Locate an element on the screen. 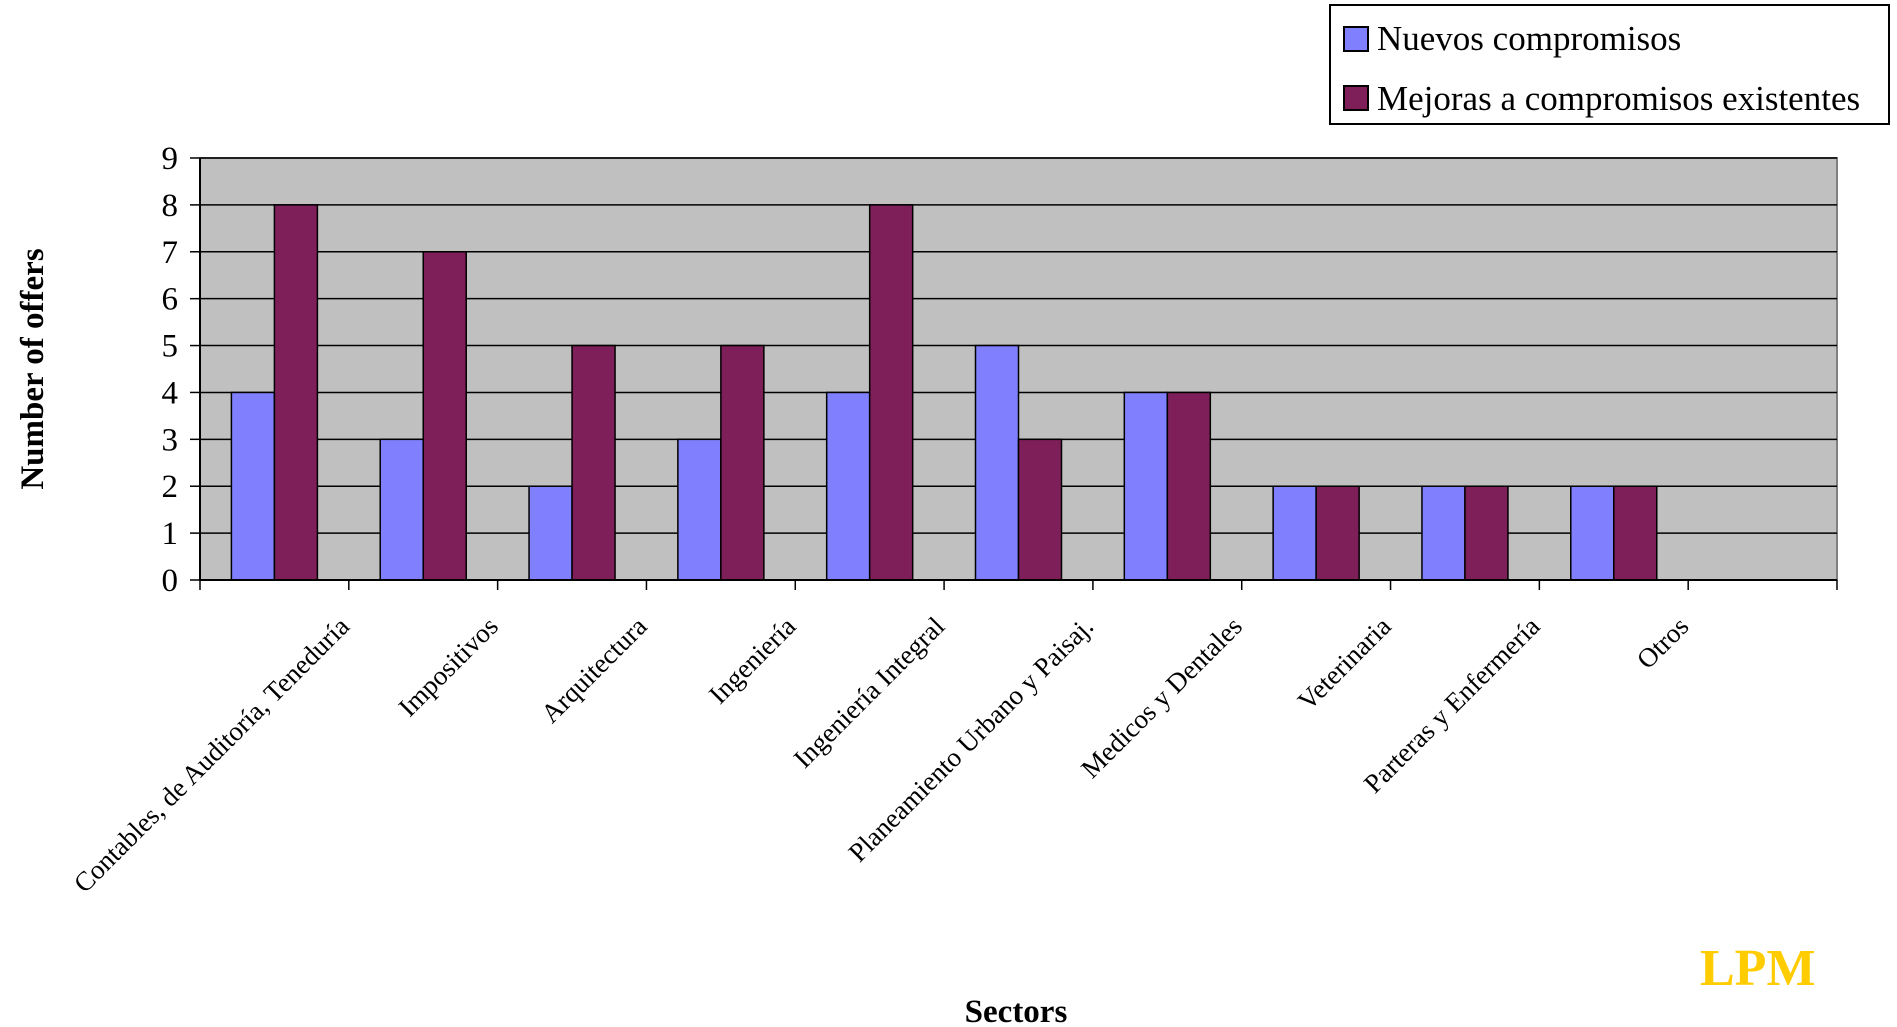 The image size is (1897, 1027). y-tick-label: 0 is located at coordinates (170, 581).